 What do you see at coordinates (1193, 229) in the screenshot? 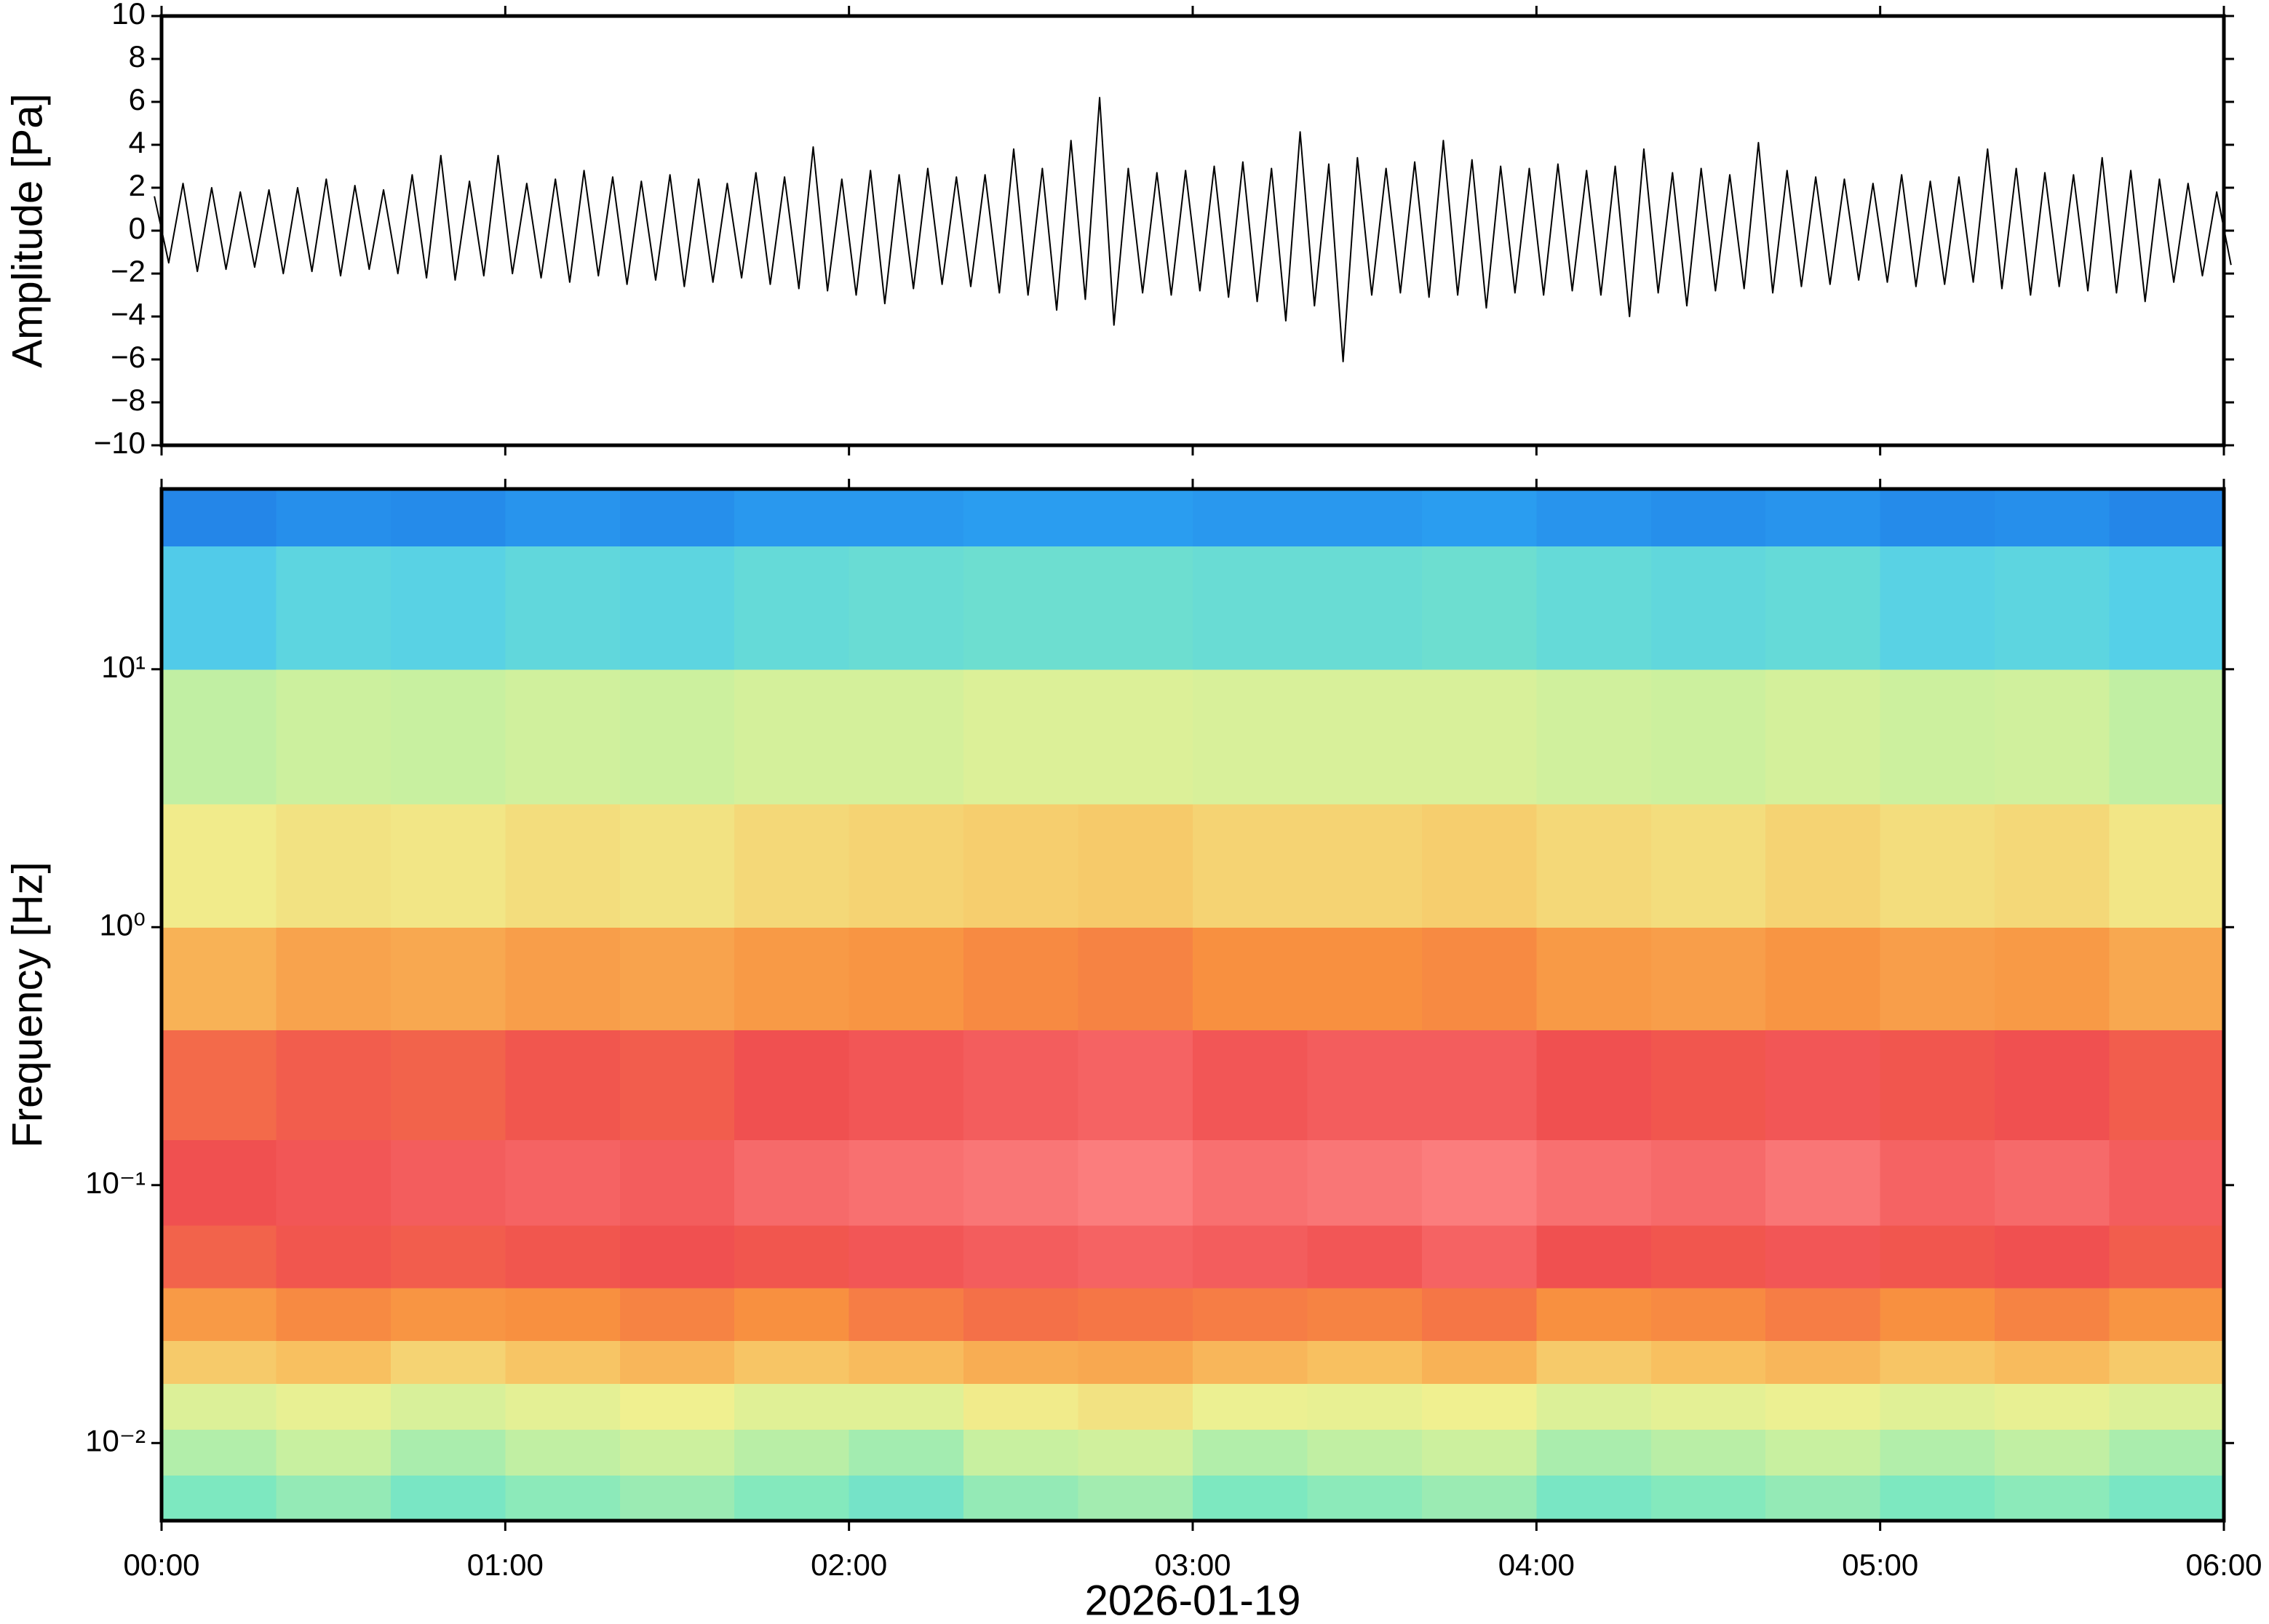
I see `waveform` at bounding box center [1193, 229].